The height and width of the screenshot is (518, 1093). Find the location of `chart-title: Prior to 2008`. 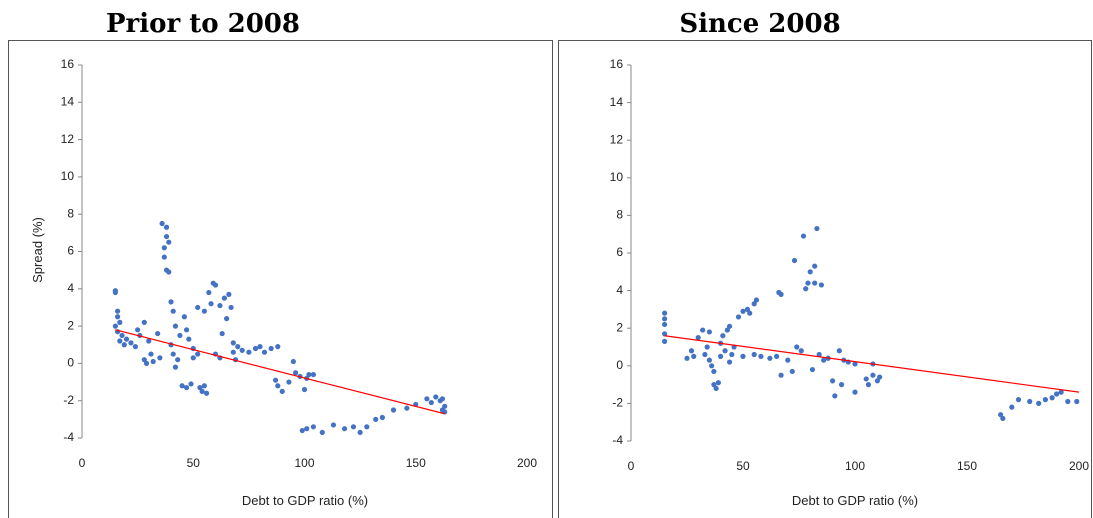

chart-title: Prior to 2008 is located at coordinates (203, 24).